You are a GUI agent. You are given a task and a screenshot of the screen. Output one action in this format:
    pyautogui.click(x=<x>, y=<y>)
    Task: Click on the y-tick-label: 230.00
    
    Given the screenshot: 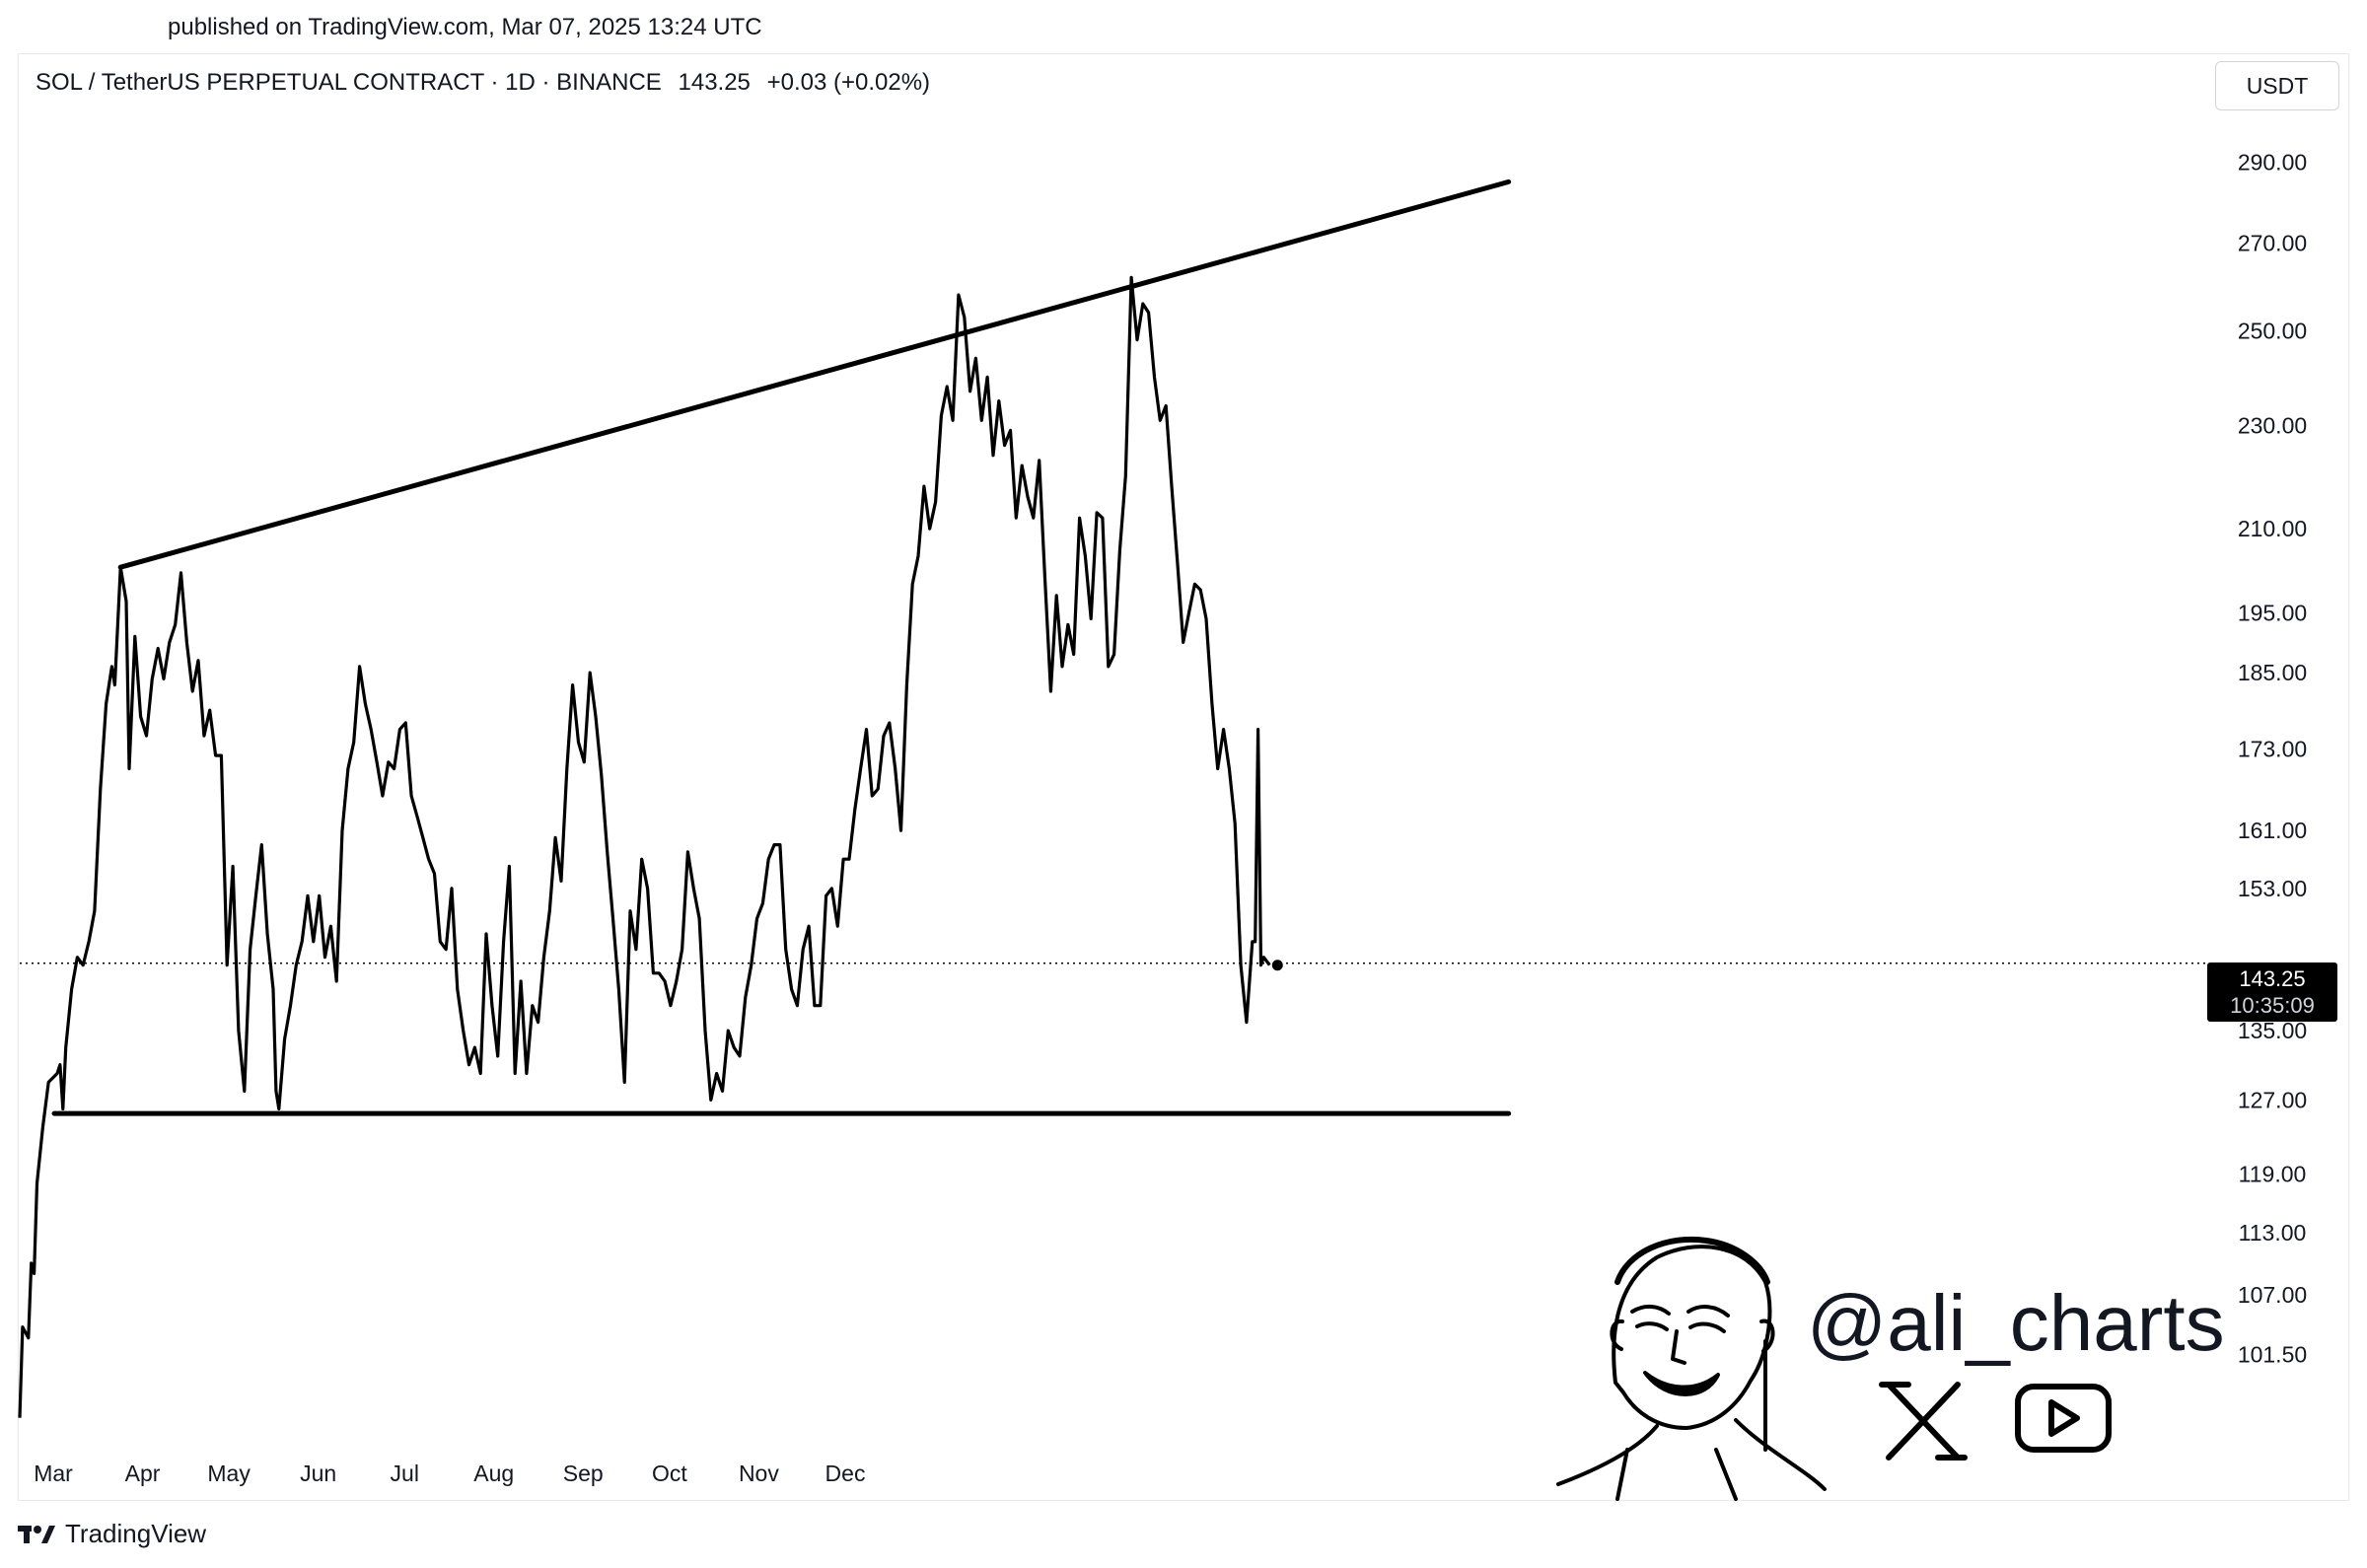 What is the action you would take?
    pyautogui.click(x=2273, y=425)
    